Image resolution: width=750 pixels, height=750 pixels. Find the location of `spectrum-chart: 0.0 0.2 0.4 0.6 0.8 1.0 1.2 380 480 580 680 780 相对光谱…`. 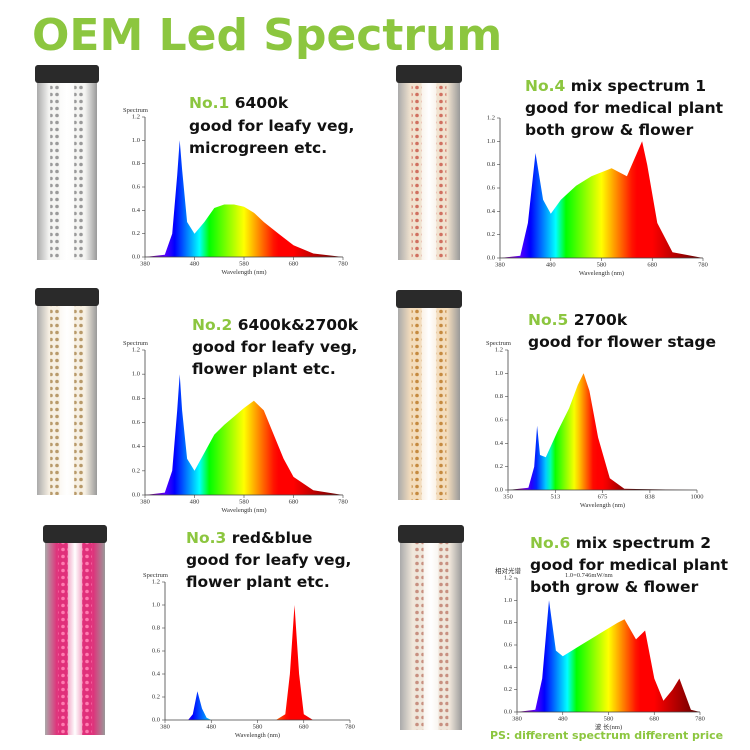

spectrum-chart: 0.0 0.2 0.4 0.6 0.8 1.0 1.2 380 480 580 680 780 相对光谱… is located at coordinates (600, 648).